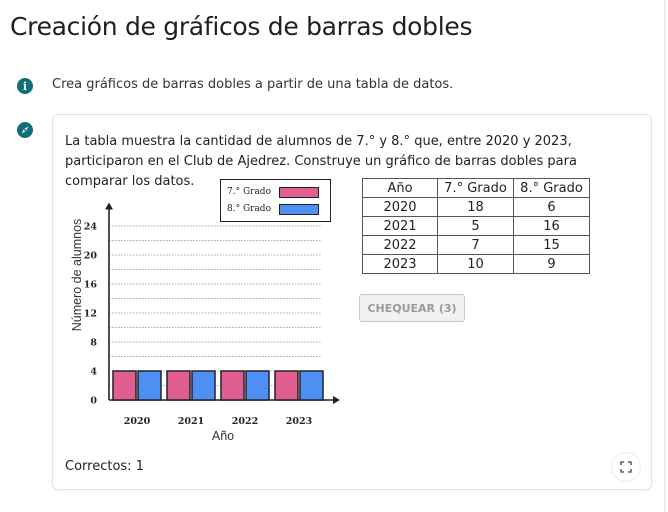  What do you see at coordinates (400, 226) in the screenshot?
I see `table-cell: 2021` at bounding box center [400, 226].